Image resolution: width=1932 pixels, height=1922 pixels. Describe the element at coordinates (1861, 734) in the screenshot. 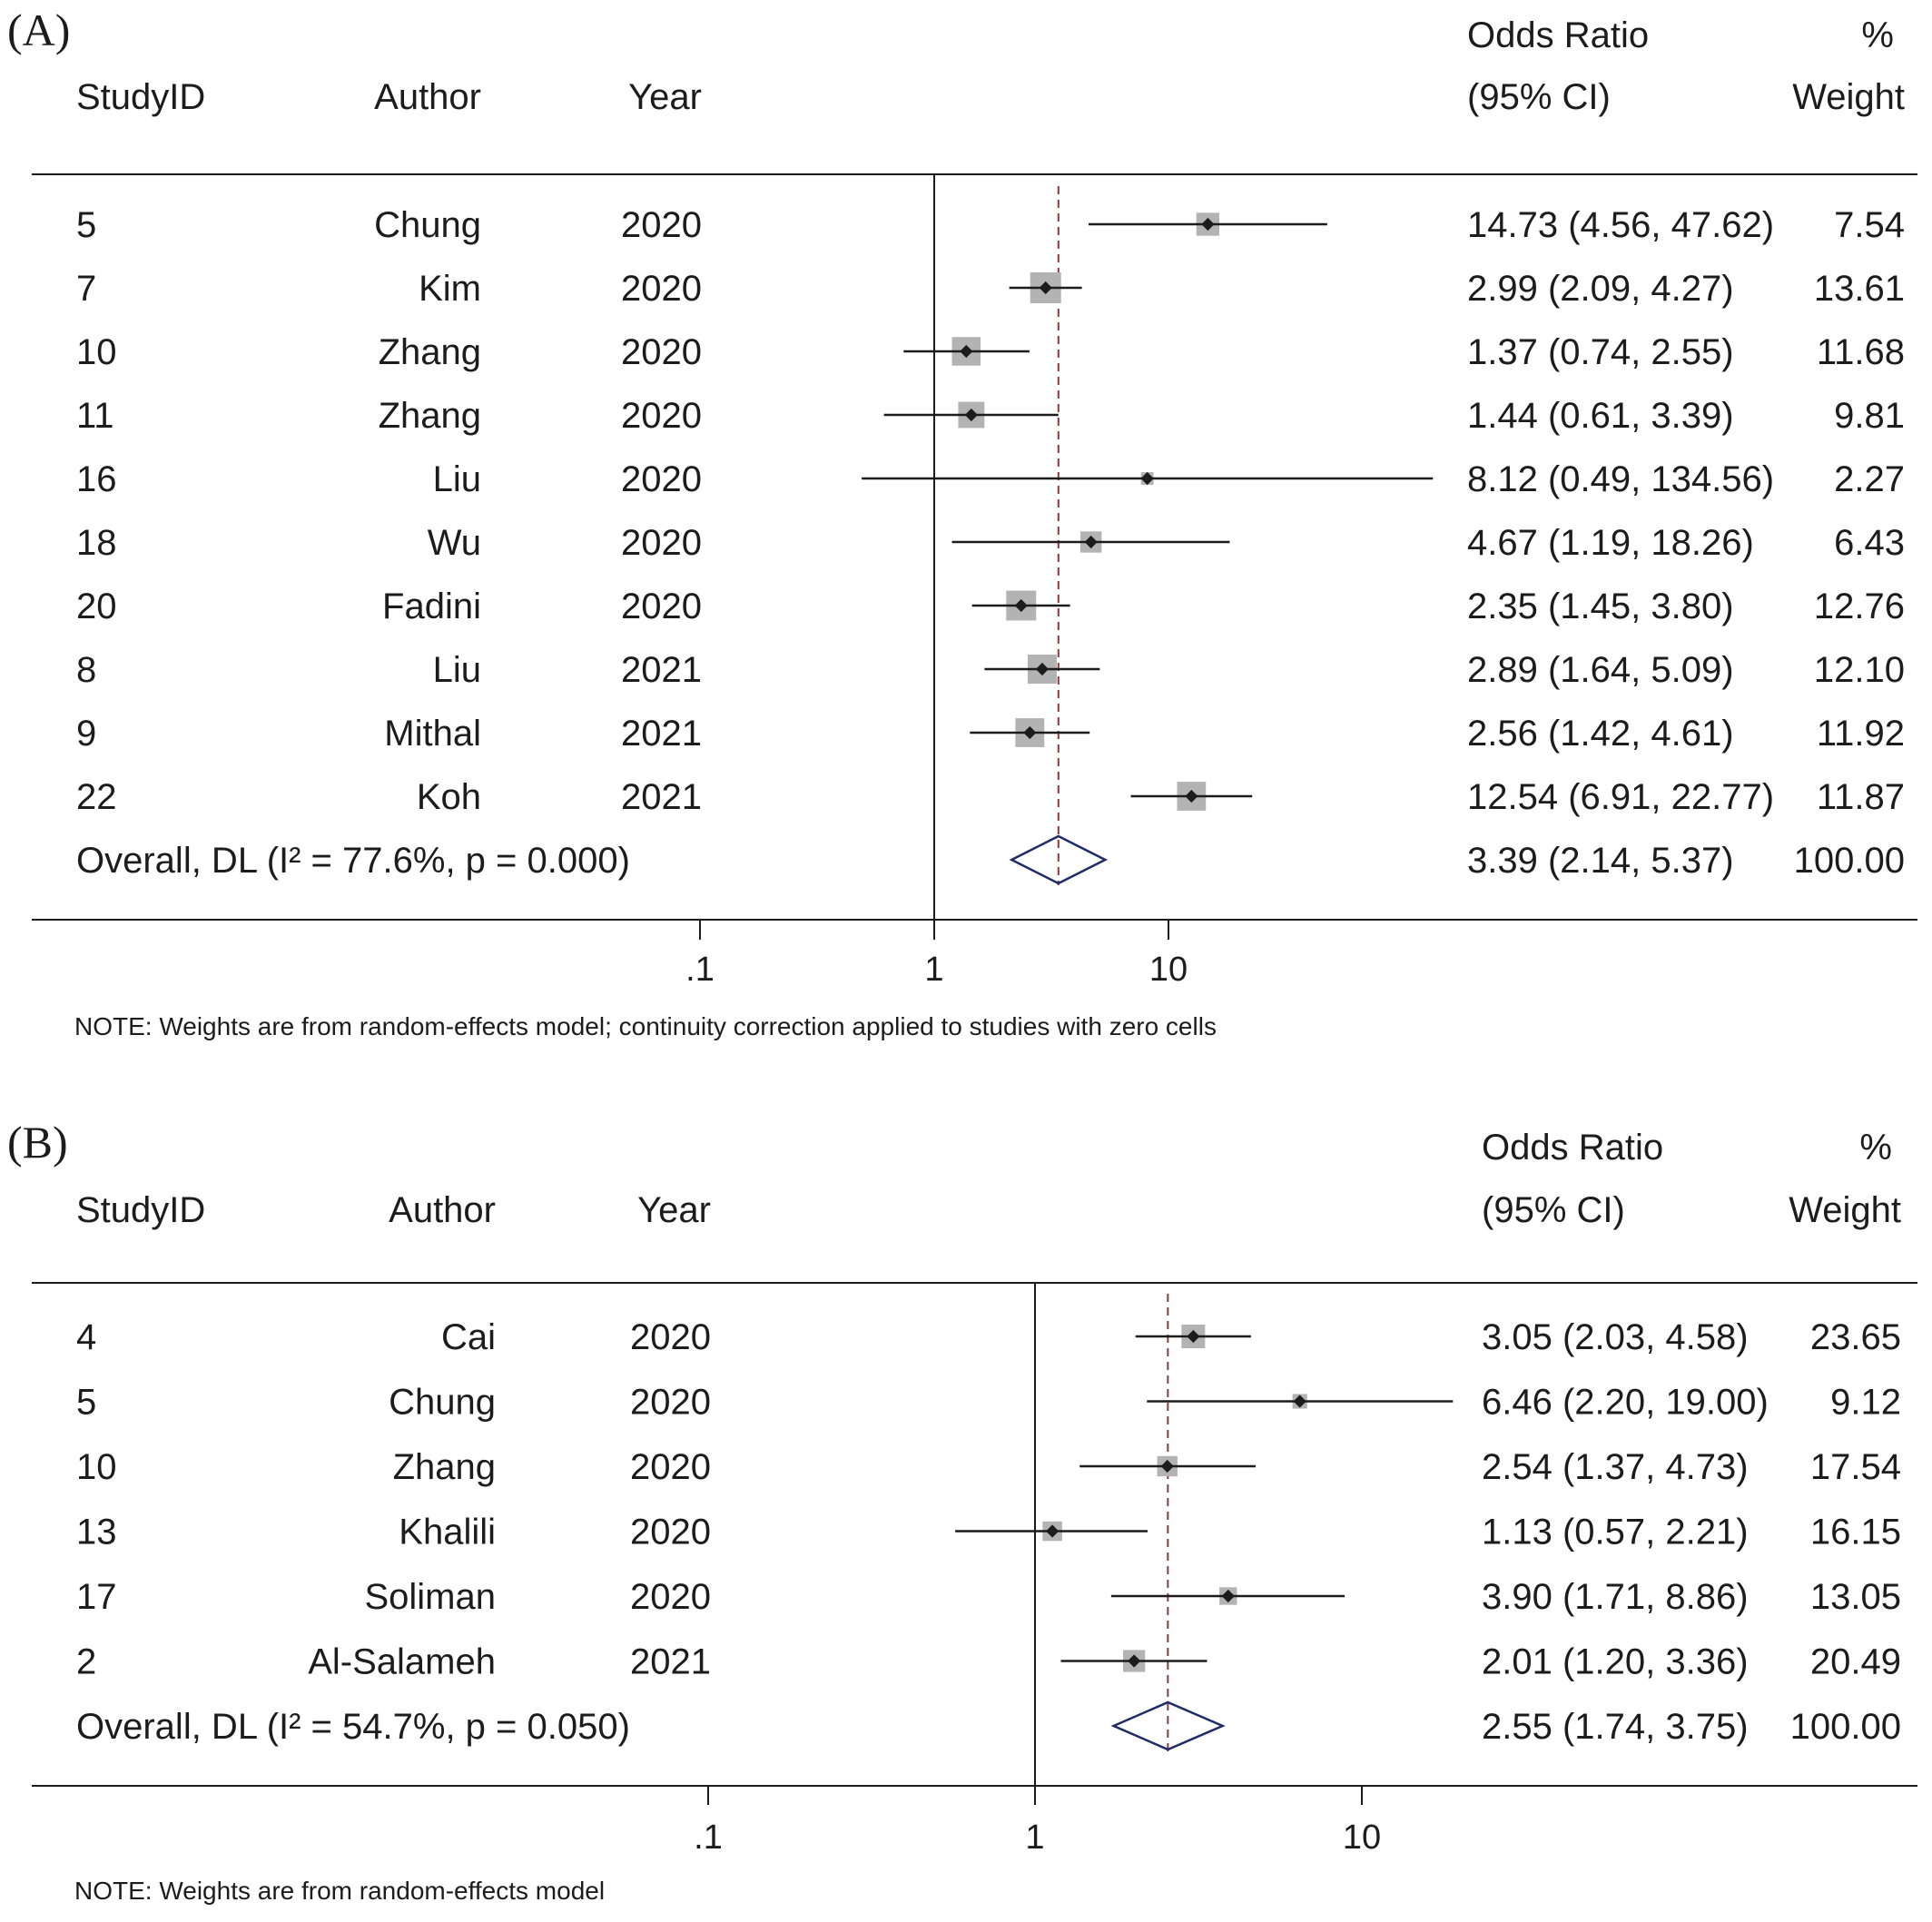

I see `study-weight-text: 11.92` at that location.